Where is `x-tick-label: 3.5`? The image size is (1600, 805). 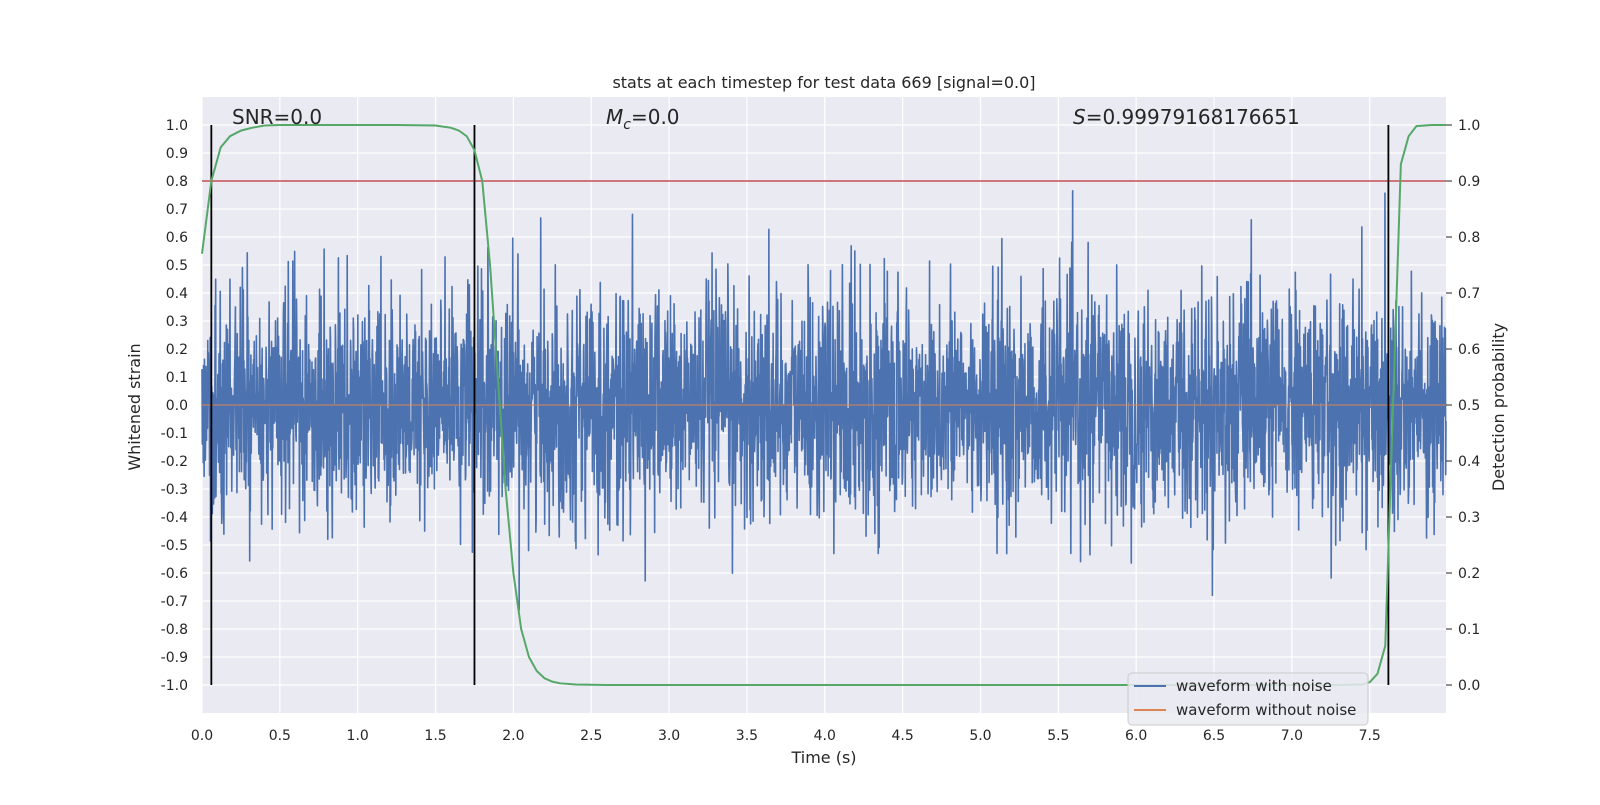 x-tick-label: 3.5 is located at coordinates (747, 736).